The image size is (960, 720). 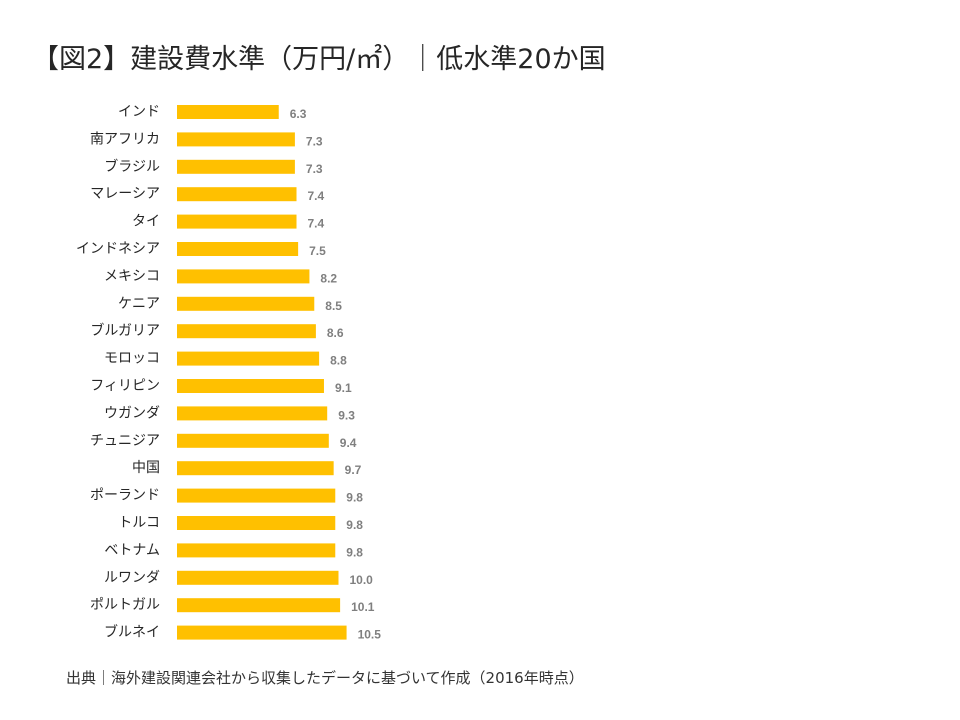 What do you see at coordinates (132, 550) in the screenshot?
I see `category-label: ベトナム` at bounding box center [132, 550].